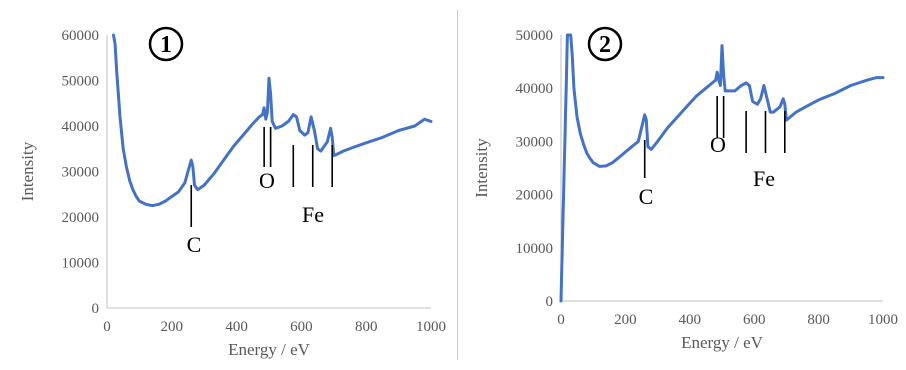 This screenshot has height=370, width=906. Describe the element at coordinates (81, 36) in the screenshot. I see `y-tick-label: 60000` at that location.